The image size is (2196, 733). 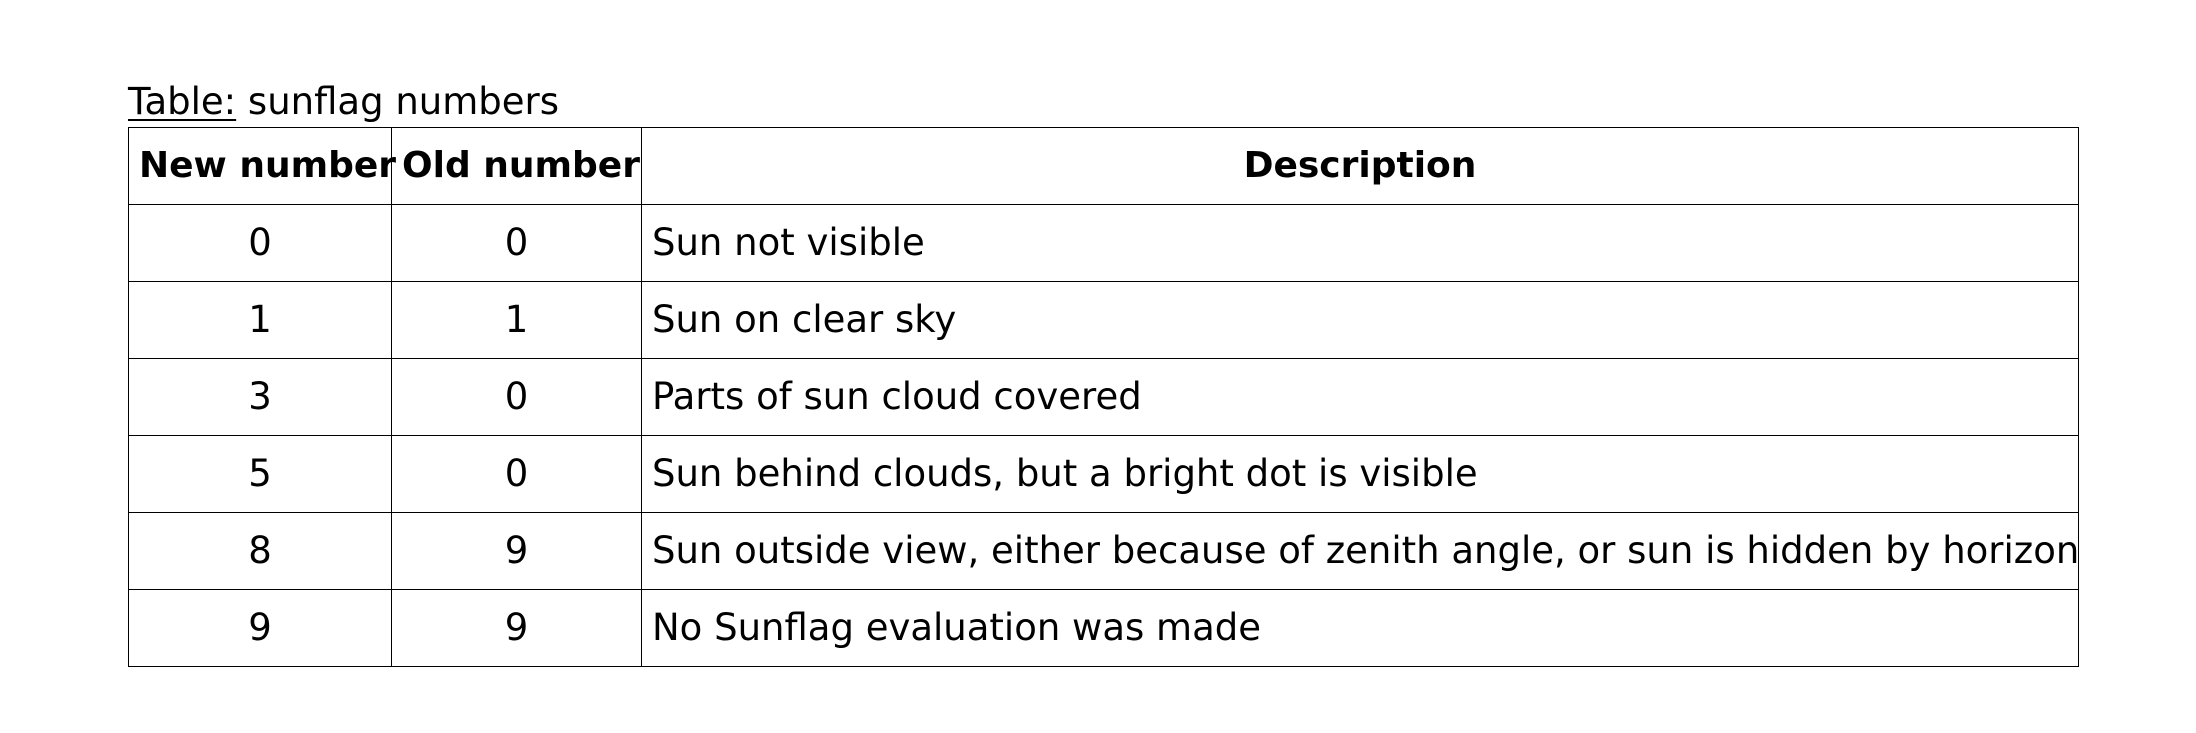 I want to click on header-old-number: Old number, so click(x=516, y=166).